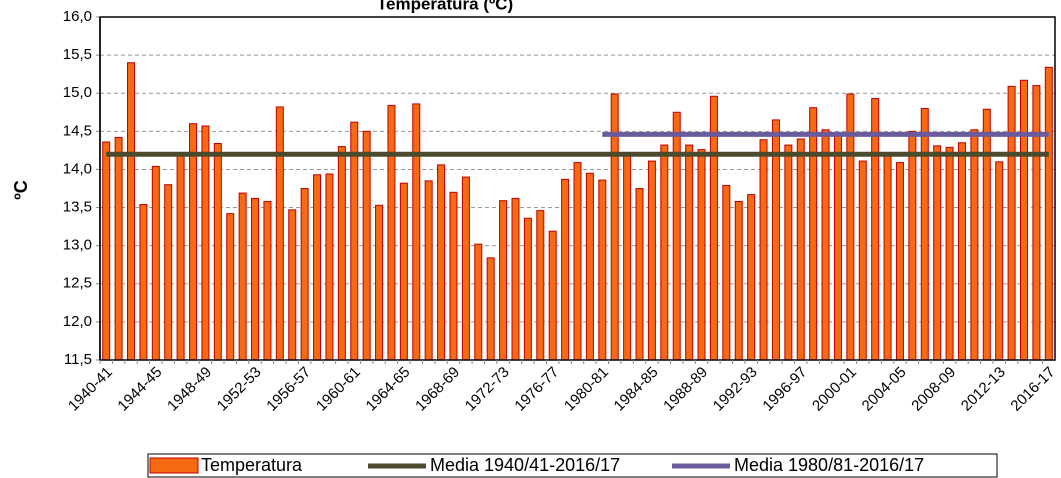  Describe the element at coordinates (685, 389) in the screenshot. I see `x-tick-label: 1988-89` at that location.